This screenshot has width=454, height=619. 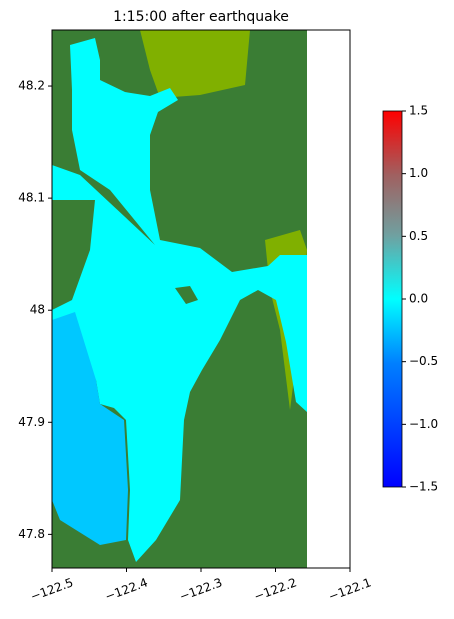 I want to click on colorbar-tick-label: −1.5, so click(x=423, y=487).